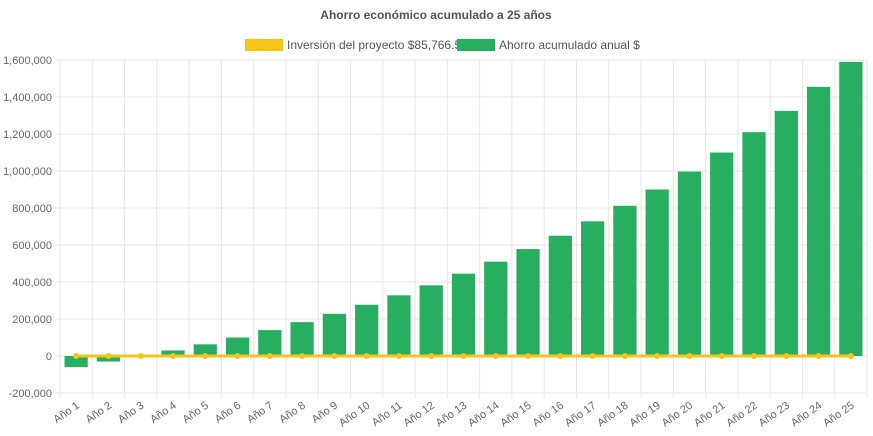  I want to click on chart-title: Ahorro económico acumulado a 25 años, so click(436, 15).